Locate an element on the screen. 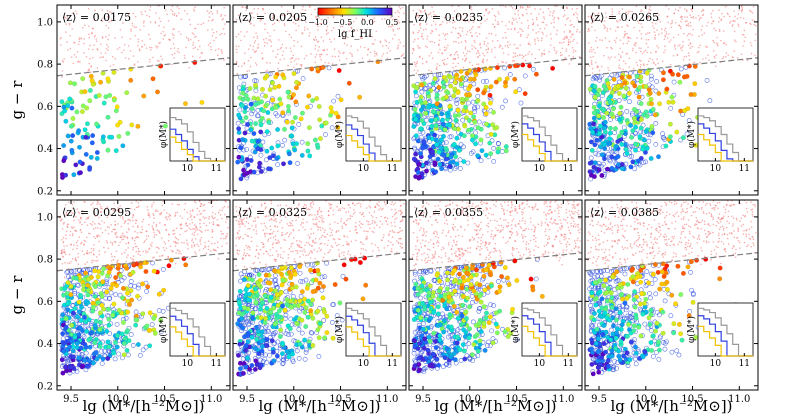  panel-title: ⟨z⟩ = 0.0175 is located at coordinates (96, 17).